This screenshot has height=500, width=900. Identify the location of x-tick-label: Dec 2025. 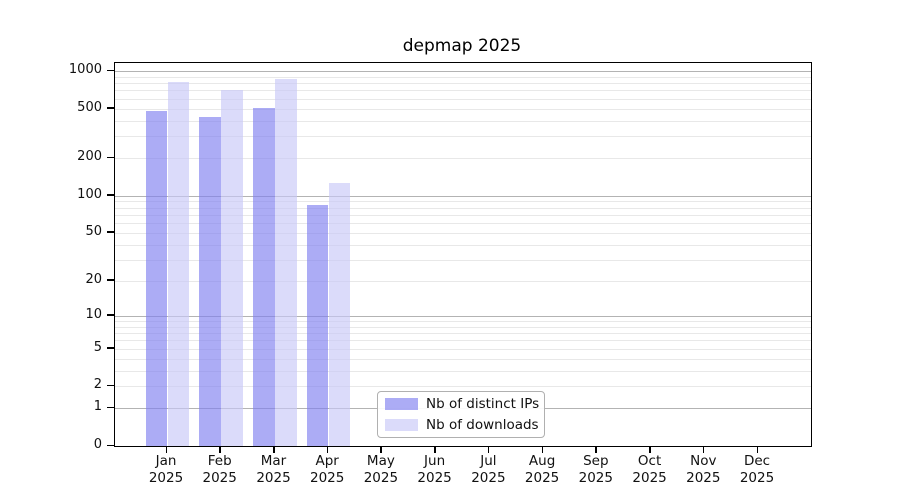
(757, 469).